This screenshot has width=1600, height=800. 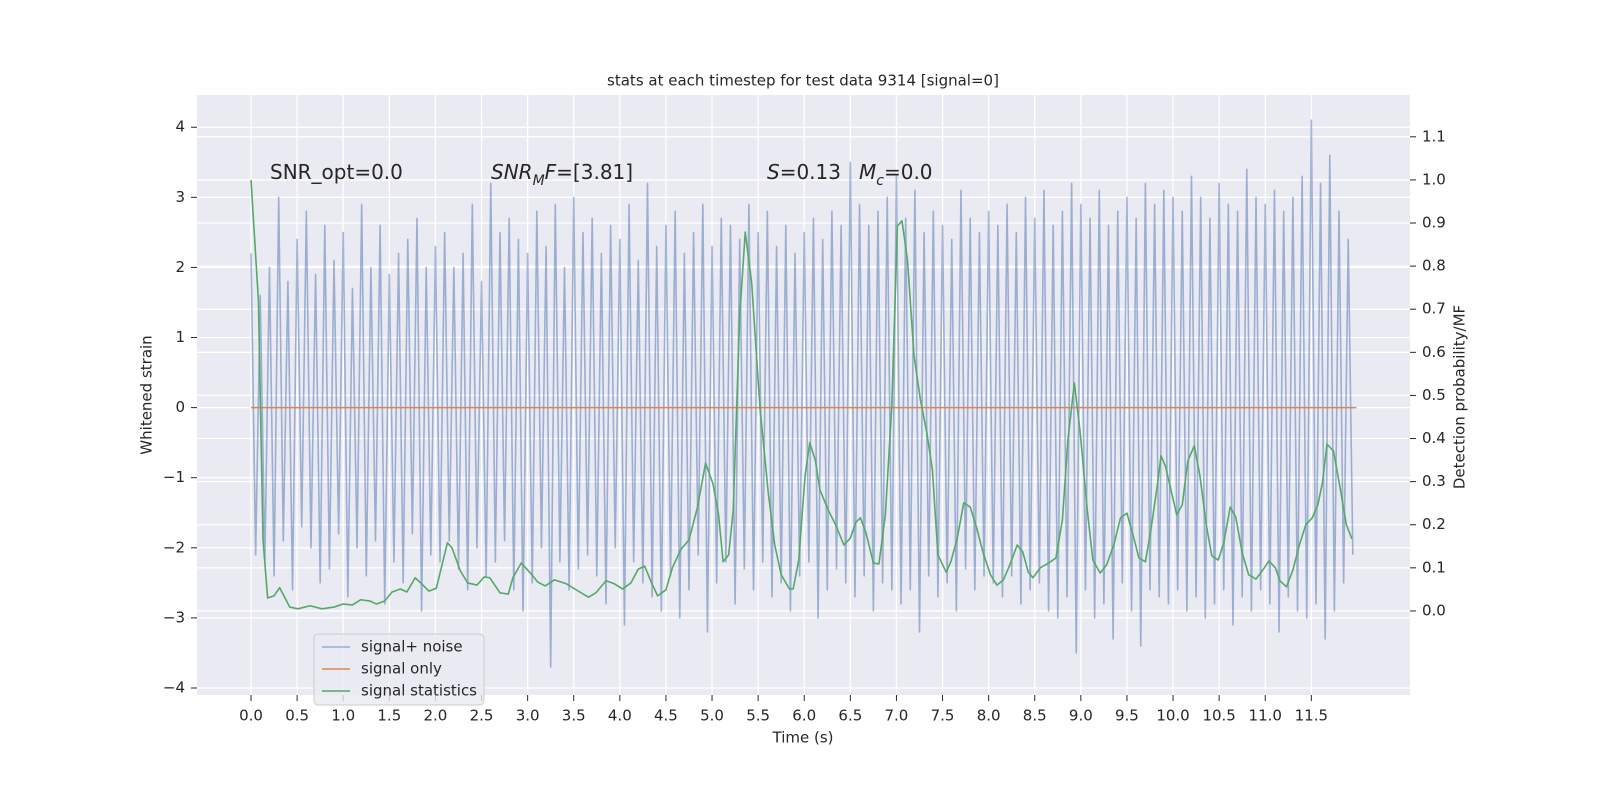 I want to click on y-tick-label: −3, so click(x=174, y=617).